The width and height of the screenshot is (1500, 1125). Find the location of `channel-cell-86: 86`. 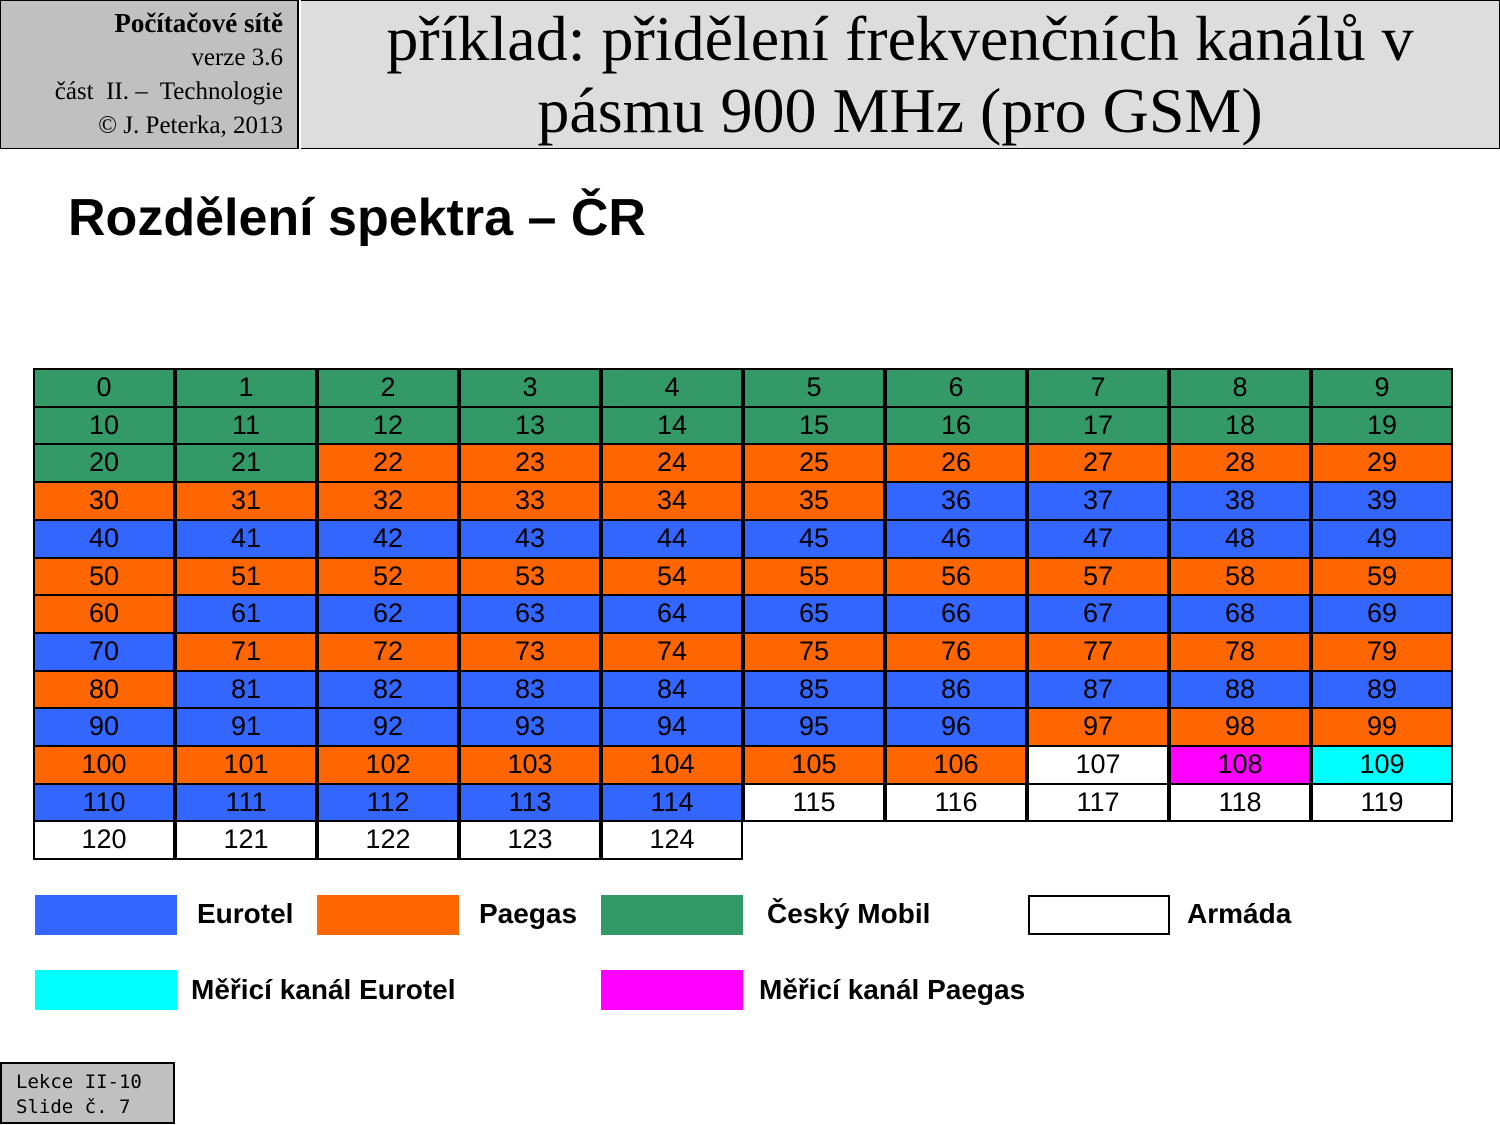

channel-cell-86: 86 is located at coordinates (956, 689).